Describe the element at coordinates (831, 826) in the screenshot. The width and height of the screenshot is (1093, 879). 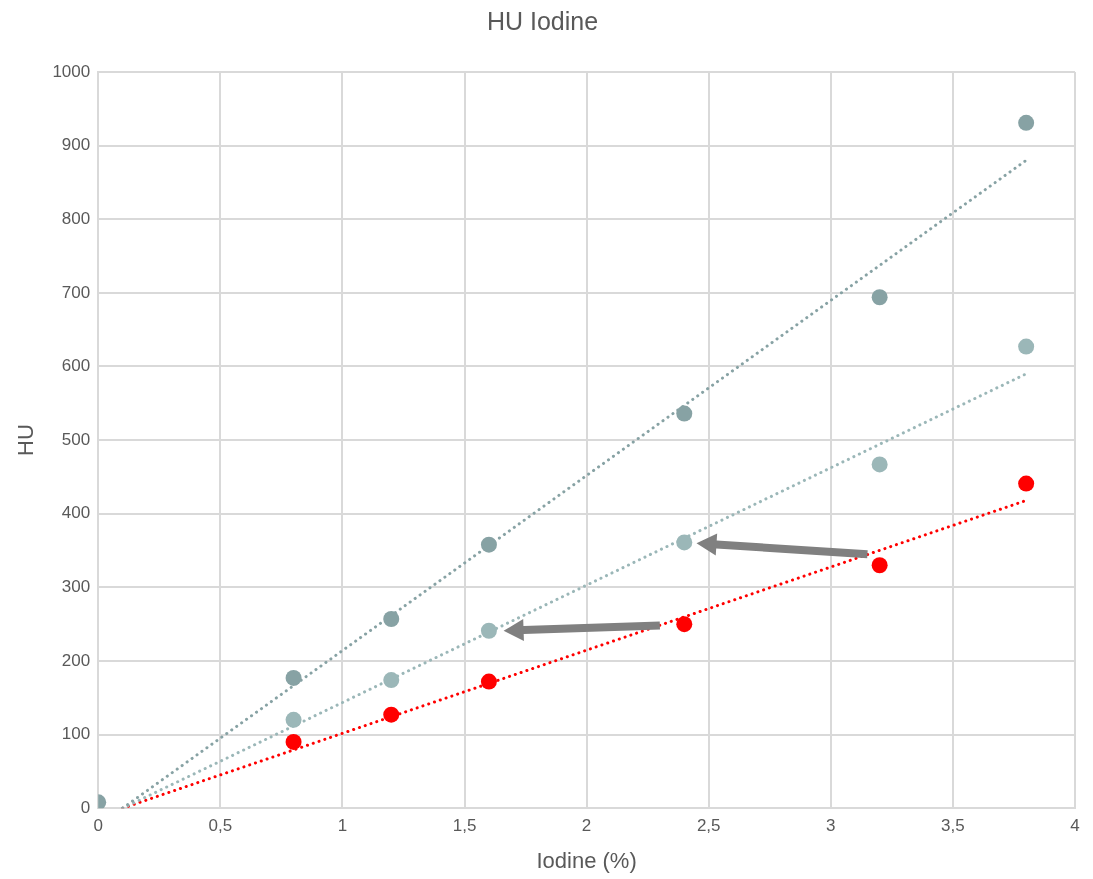
I see `x-tick-label: 3` at that location.